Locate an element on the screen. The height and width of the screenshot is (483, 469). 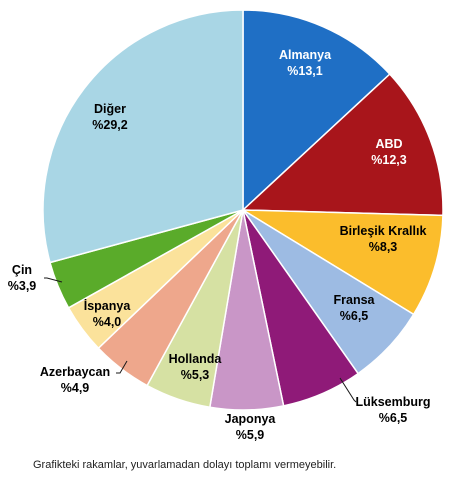
slice-label-abd: ABD is located at coordinates (388, 144).